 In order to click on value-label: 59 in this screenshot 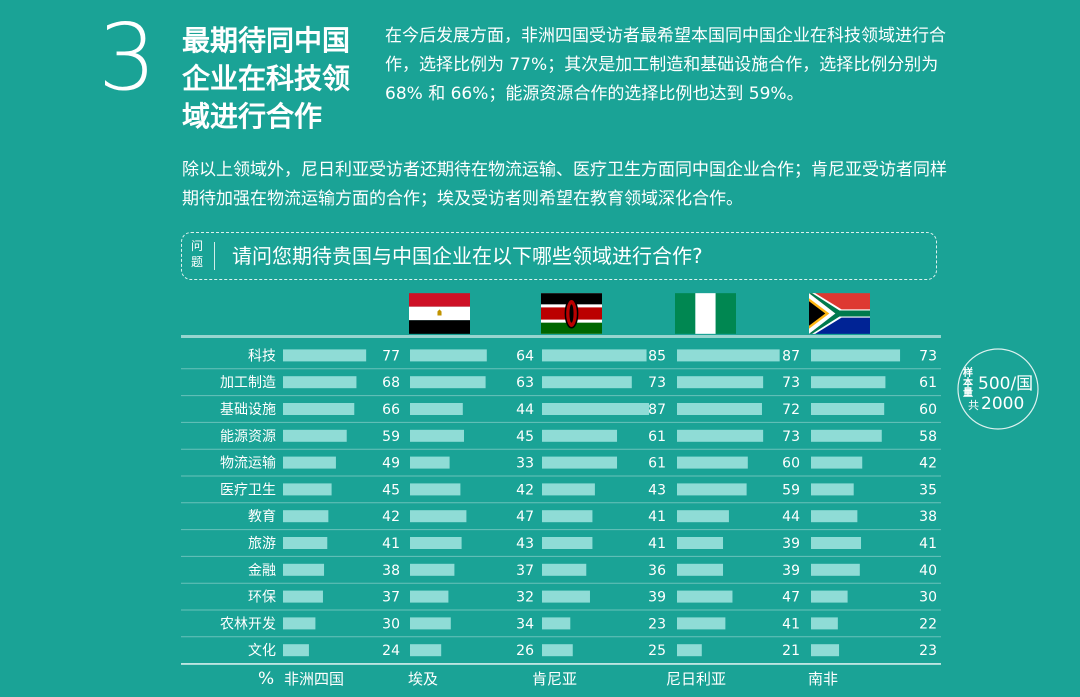, I will do `click(791, 490)`.